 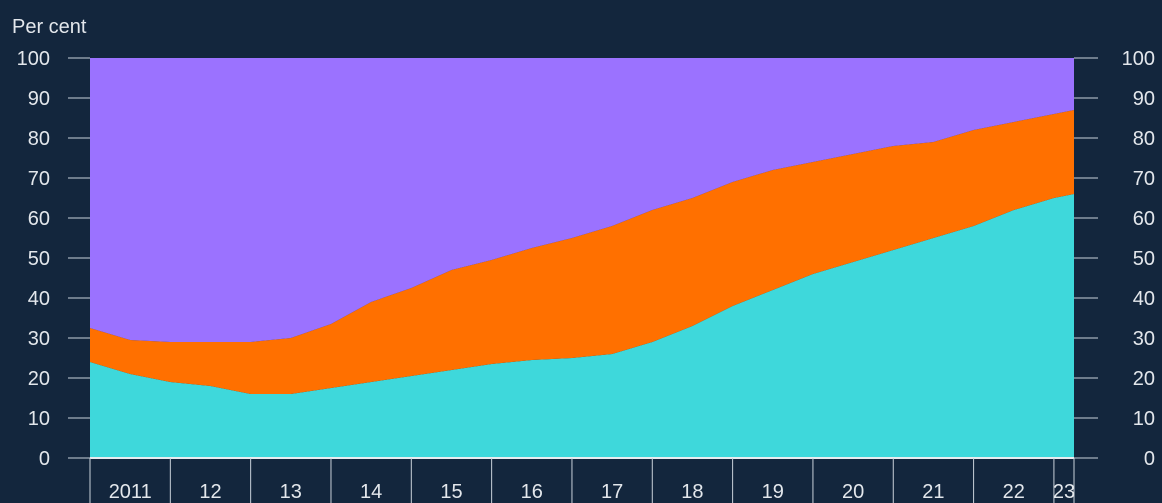 I want to click on x-tick-label-18: 18, so click(x=692, y=492).